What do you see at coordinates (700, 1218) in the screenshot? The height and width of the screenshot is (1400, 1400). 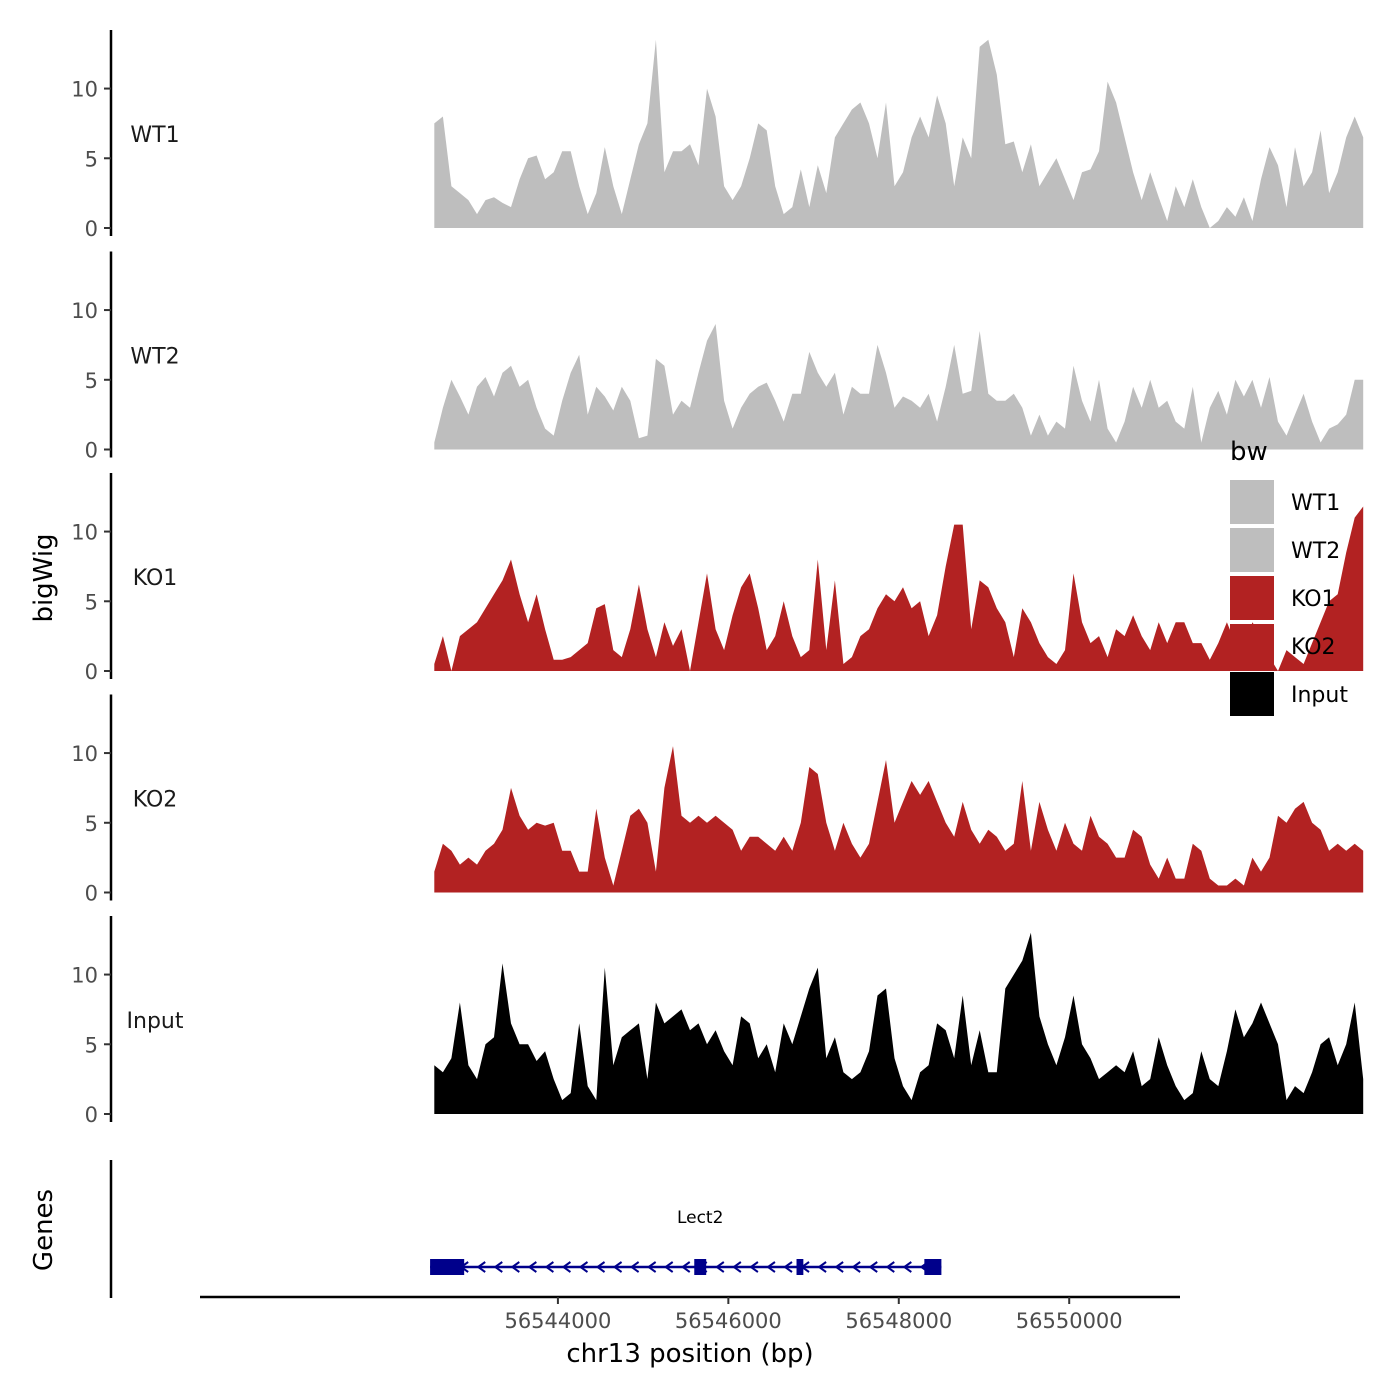 I see `gene-label: Lect2` at bounding box center [700, 1218].